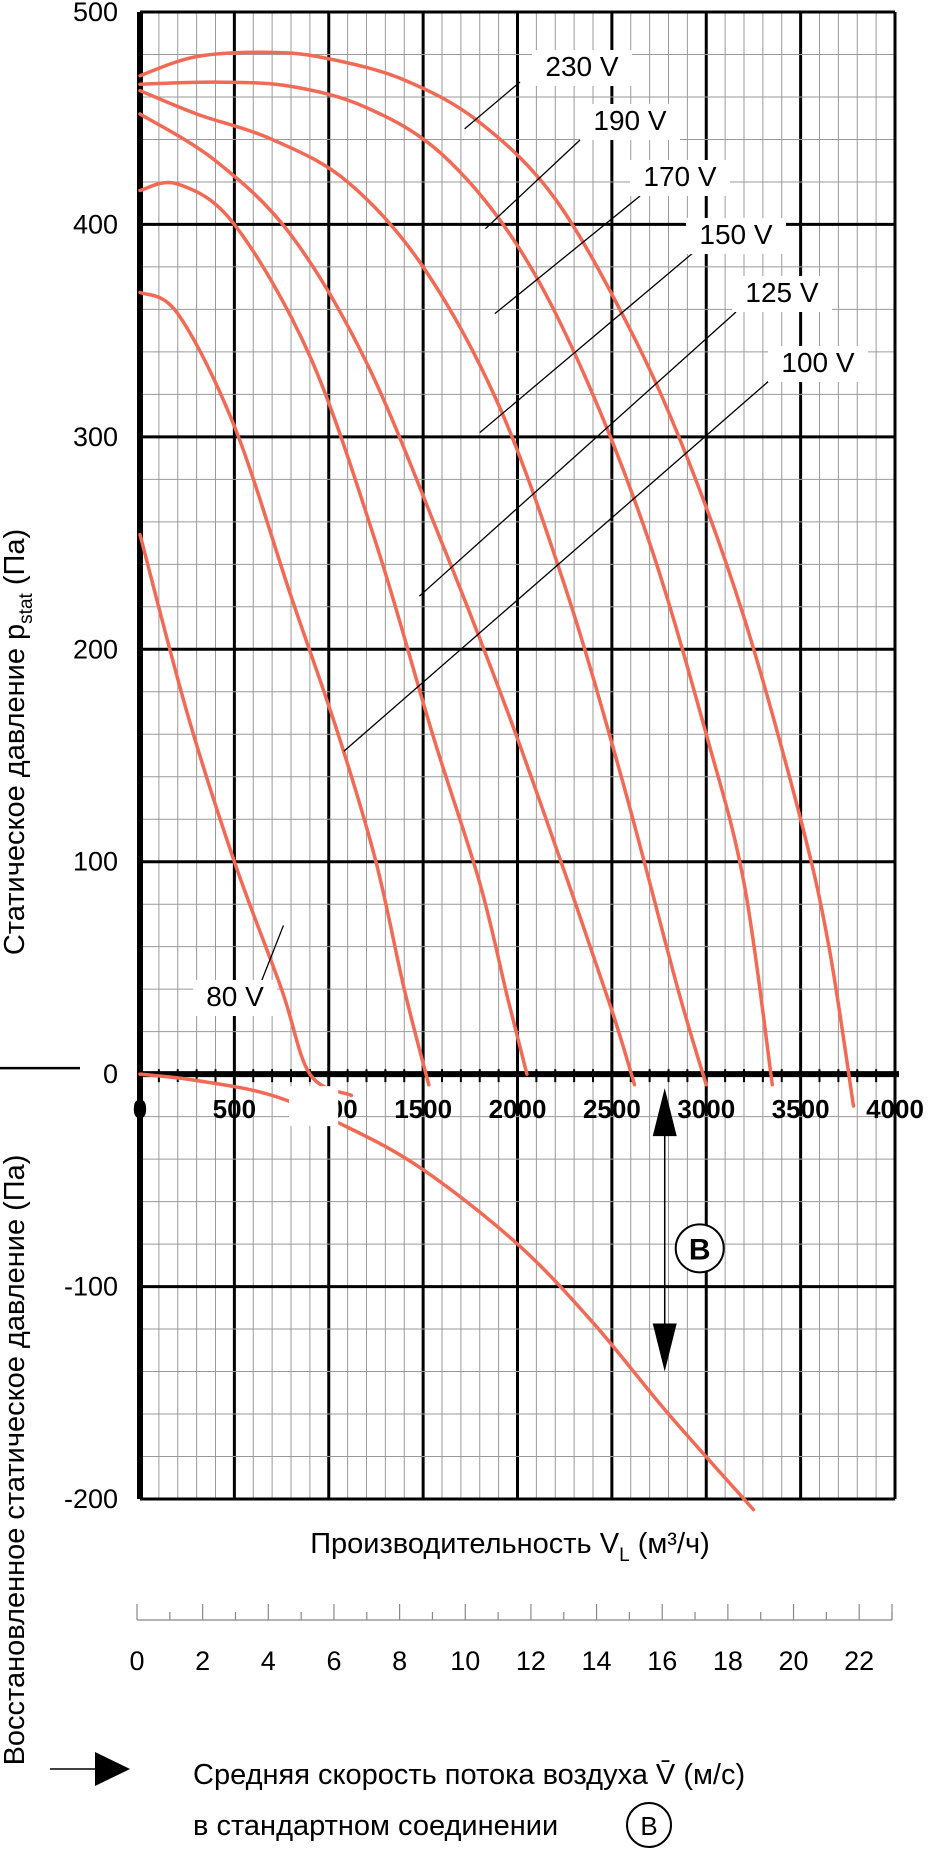  What do you see at coordinates (728, 1661) in the screenshot?
I see `velocity-tick-label: 18` at bounding box center [728, 1661].